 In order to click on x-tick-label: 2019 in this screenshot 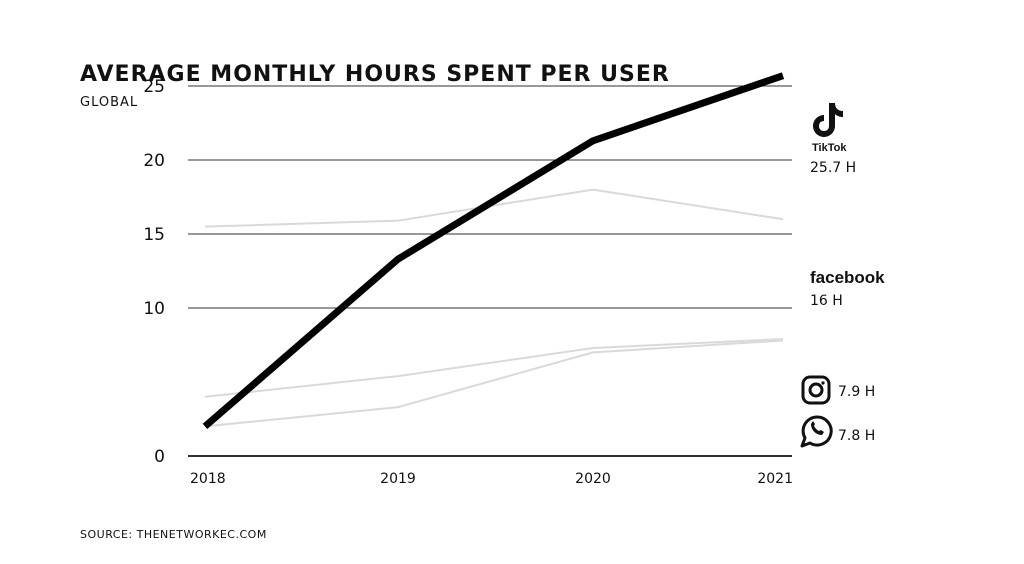, I will do `click(398, 479)`.